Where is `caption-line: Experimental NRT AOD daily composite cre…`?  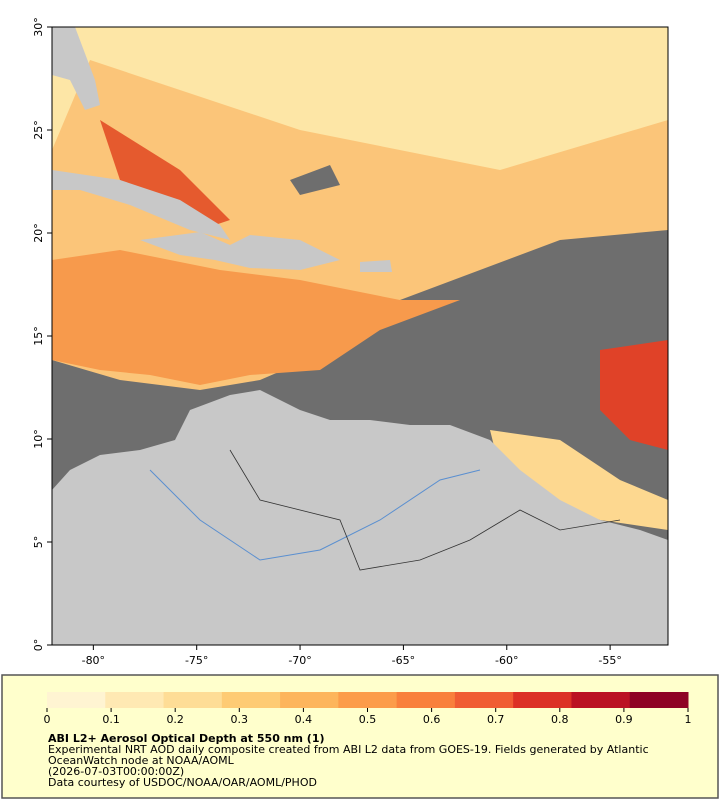
caption-line: Experimental NRT AOD daily composite cre… is located at coordinates (348, 749).